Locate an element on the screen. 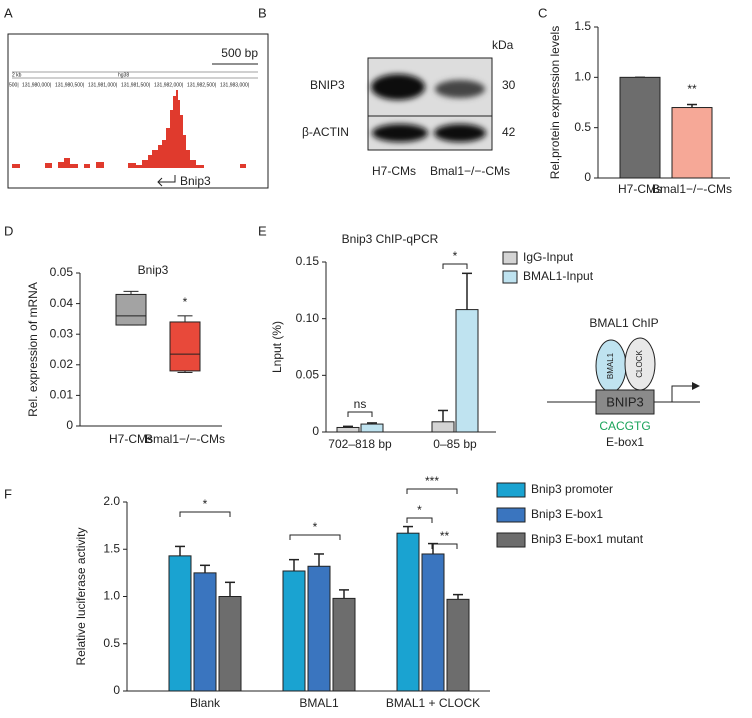  coord-label: 131,981,500| is located at coordinates (135, 85).